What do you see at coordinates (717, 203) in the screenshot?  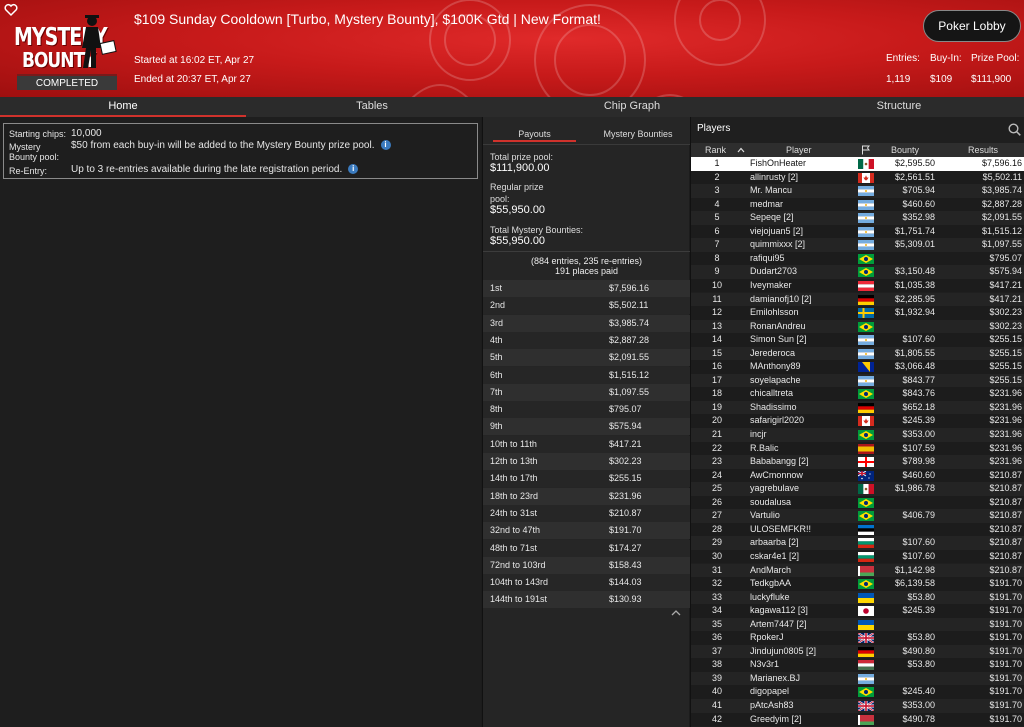 I see `player-rank: 4` at bounding box center [717, 203].